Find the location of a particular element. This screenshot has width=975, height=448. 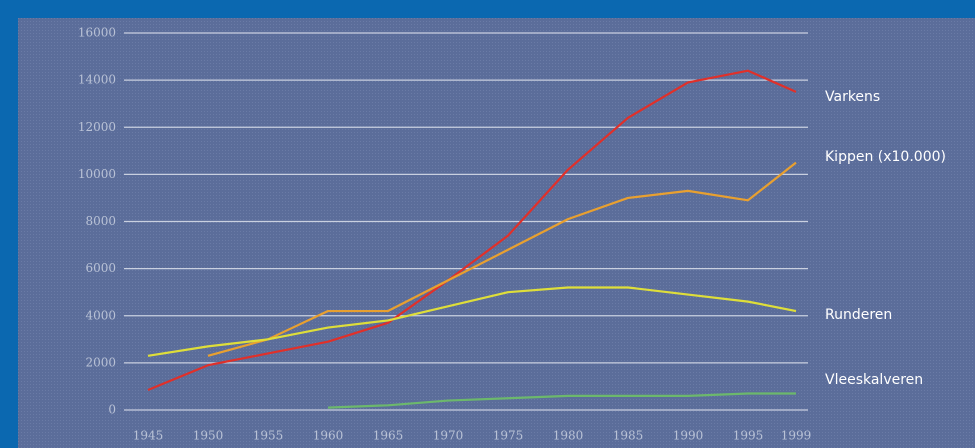

series-label: Varkens is located at coordinates (852, 97).